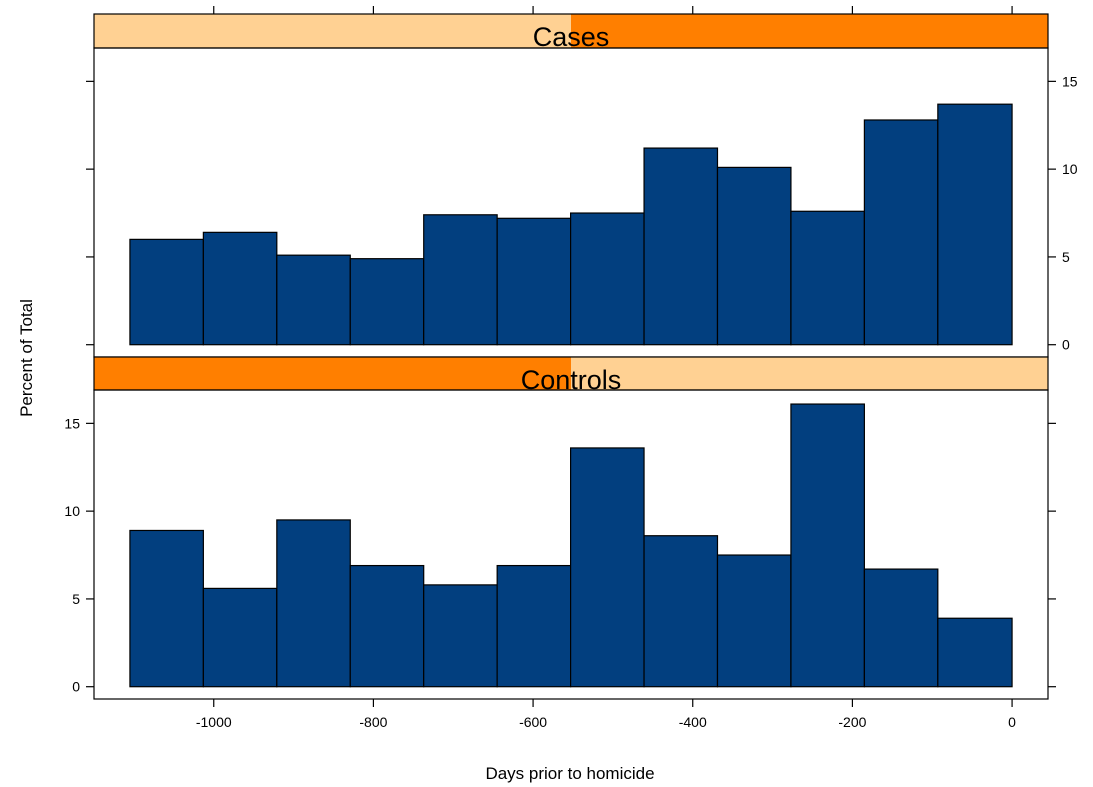 Image resolution: width=1093 pixels, height=787 pixels. What do you see at coordinates (569, 773) in the screenshot?
I see `x-axis-title: Days prior to homicide` at bounding box center [569, 773].